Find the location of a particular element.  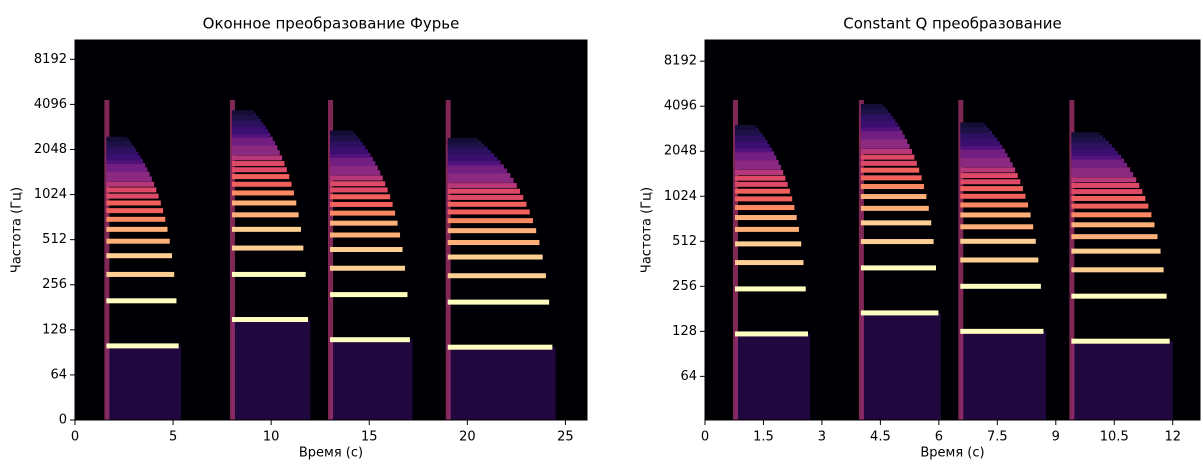

x-tick-label: 0 is located at coordinates (75, 437).